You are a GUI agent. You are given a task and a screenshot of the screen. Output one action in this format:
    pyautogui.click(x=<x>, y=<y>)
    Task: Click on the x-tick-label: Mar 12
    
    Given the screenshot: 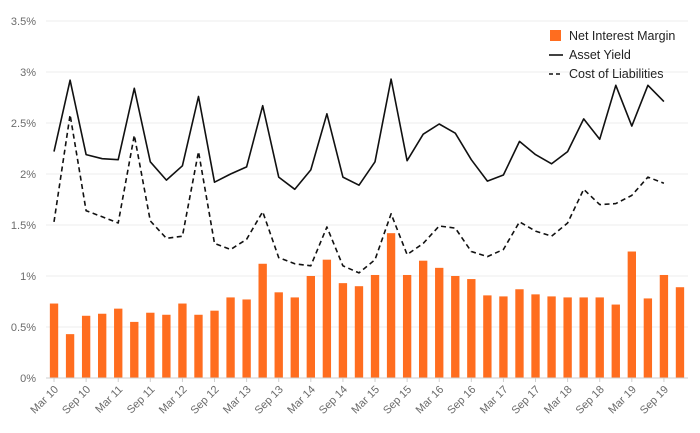 What is the action you would take?
    pyautogui.click(x=173, y=400)
    